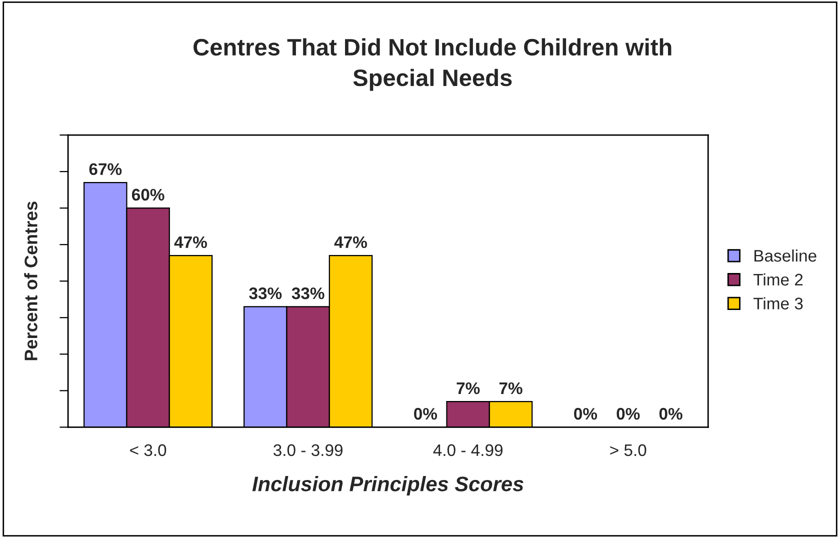  I want to click on x-tick-label: > 5.0, so click(628, 450).